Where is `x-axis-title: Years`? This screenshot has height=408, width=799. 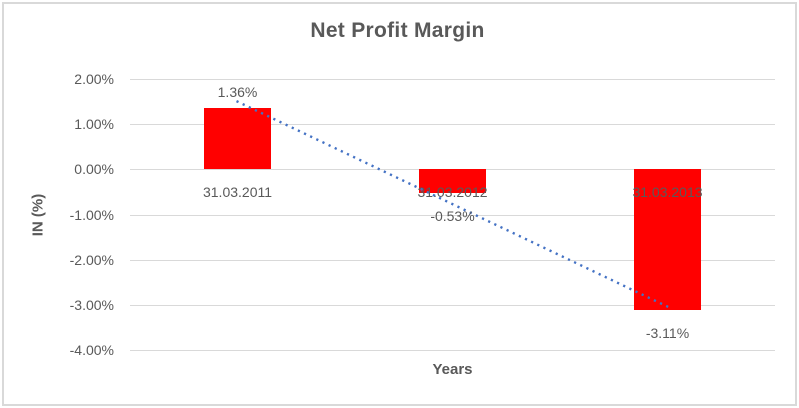 x-axis-title: Years is located at coordinates (452, 369).